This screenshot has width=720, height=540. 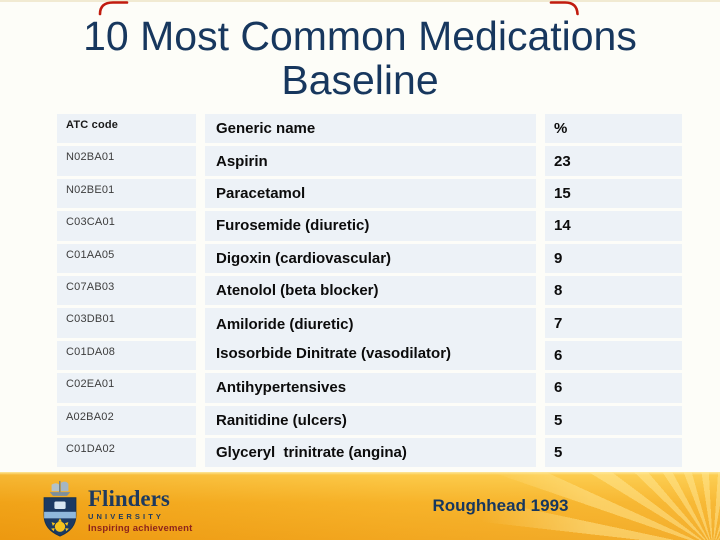 What do you see at coordinates (126, 161) in the screenshot?
I see `atc-code-cell: N02BA01` at bounding box center [126, 161].